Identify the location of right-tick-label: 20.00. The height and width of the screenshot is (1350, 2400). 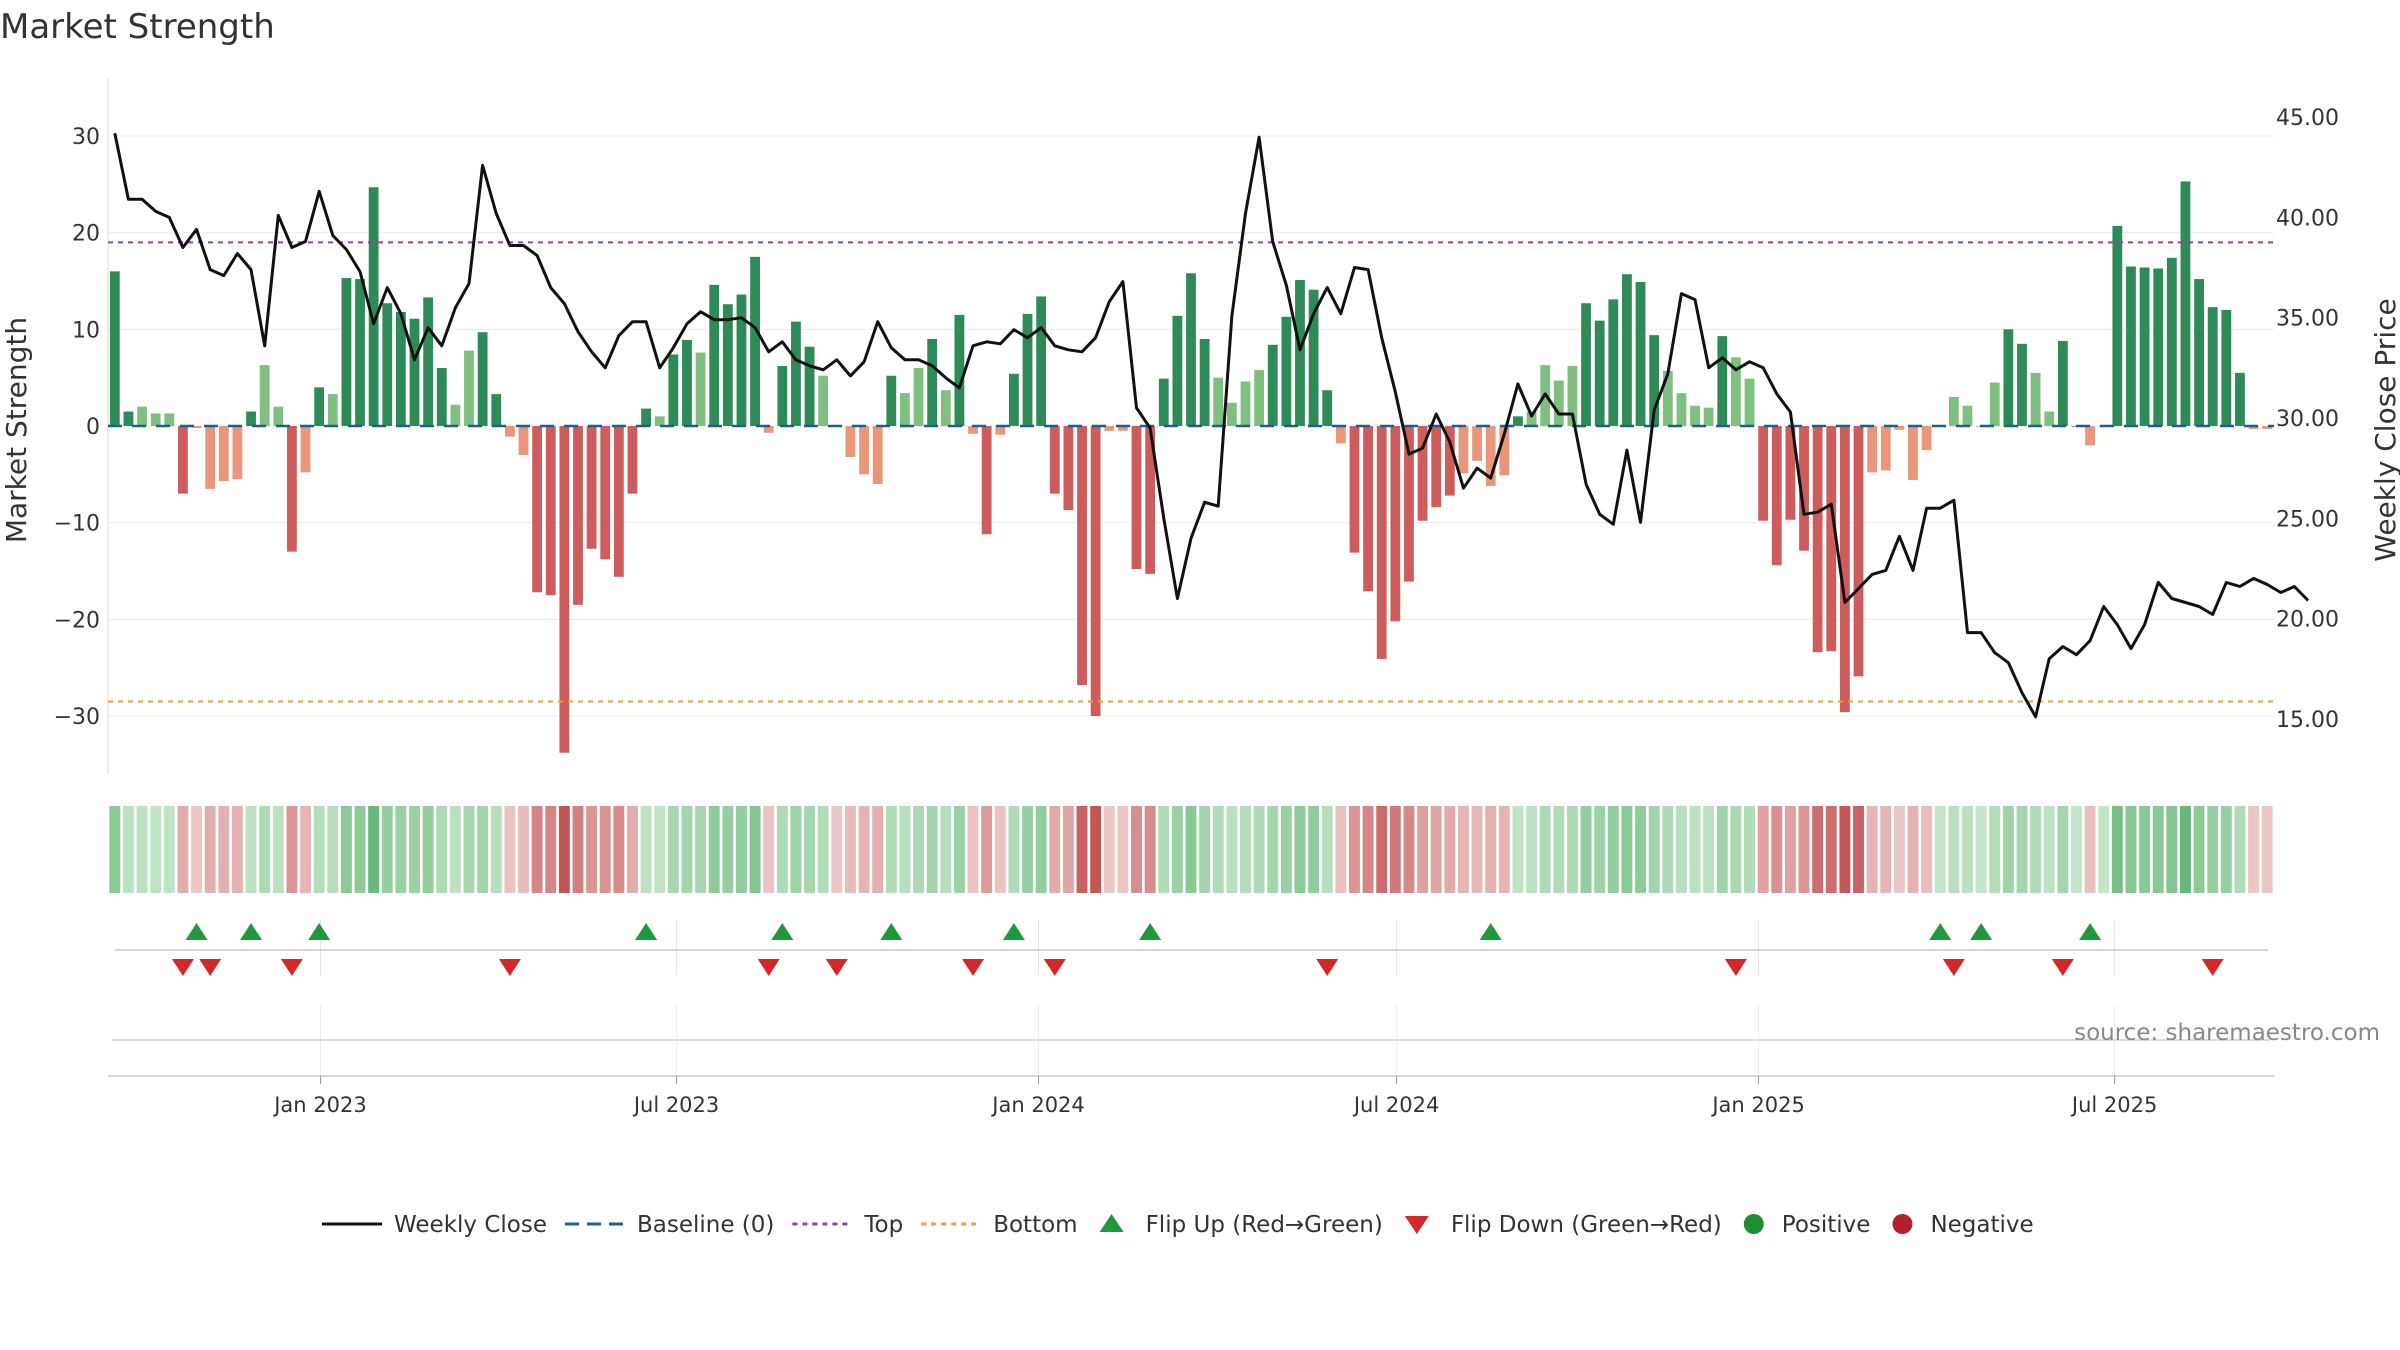
(2307, 620).